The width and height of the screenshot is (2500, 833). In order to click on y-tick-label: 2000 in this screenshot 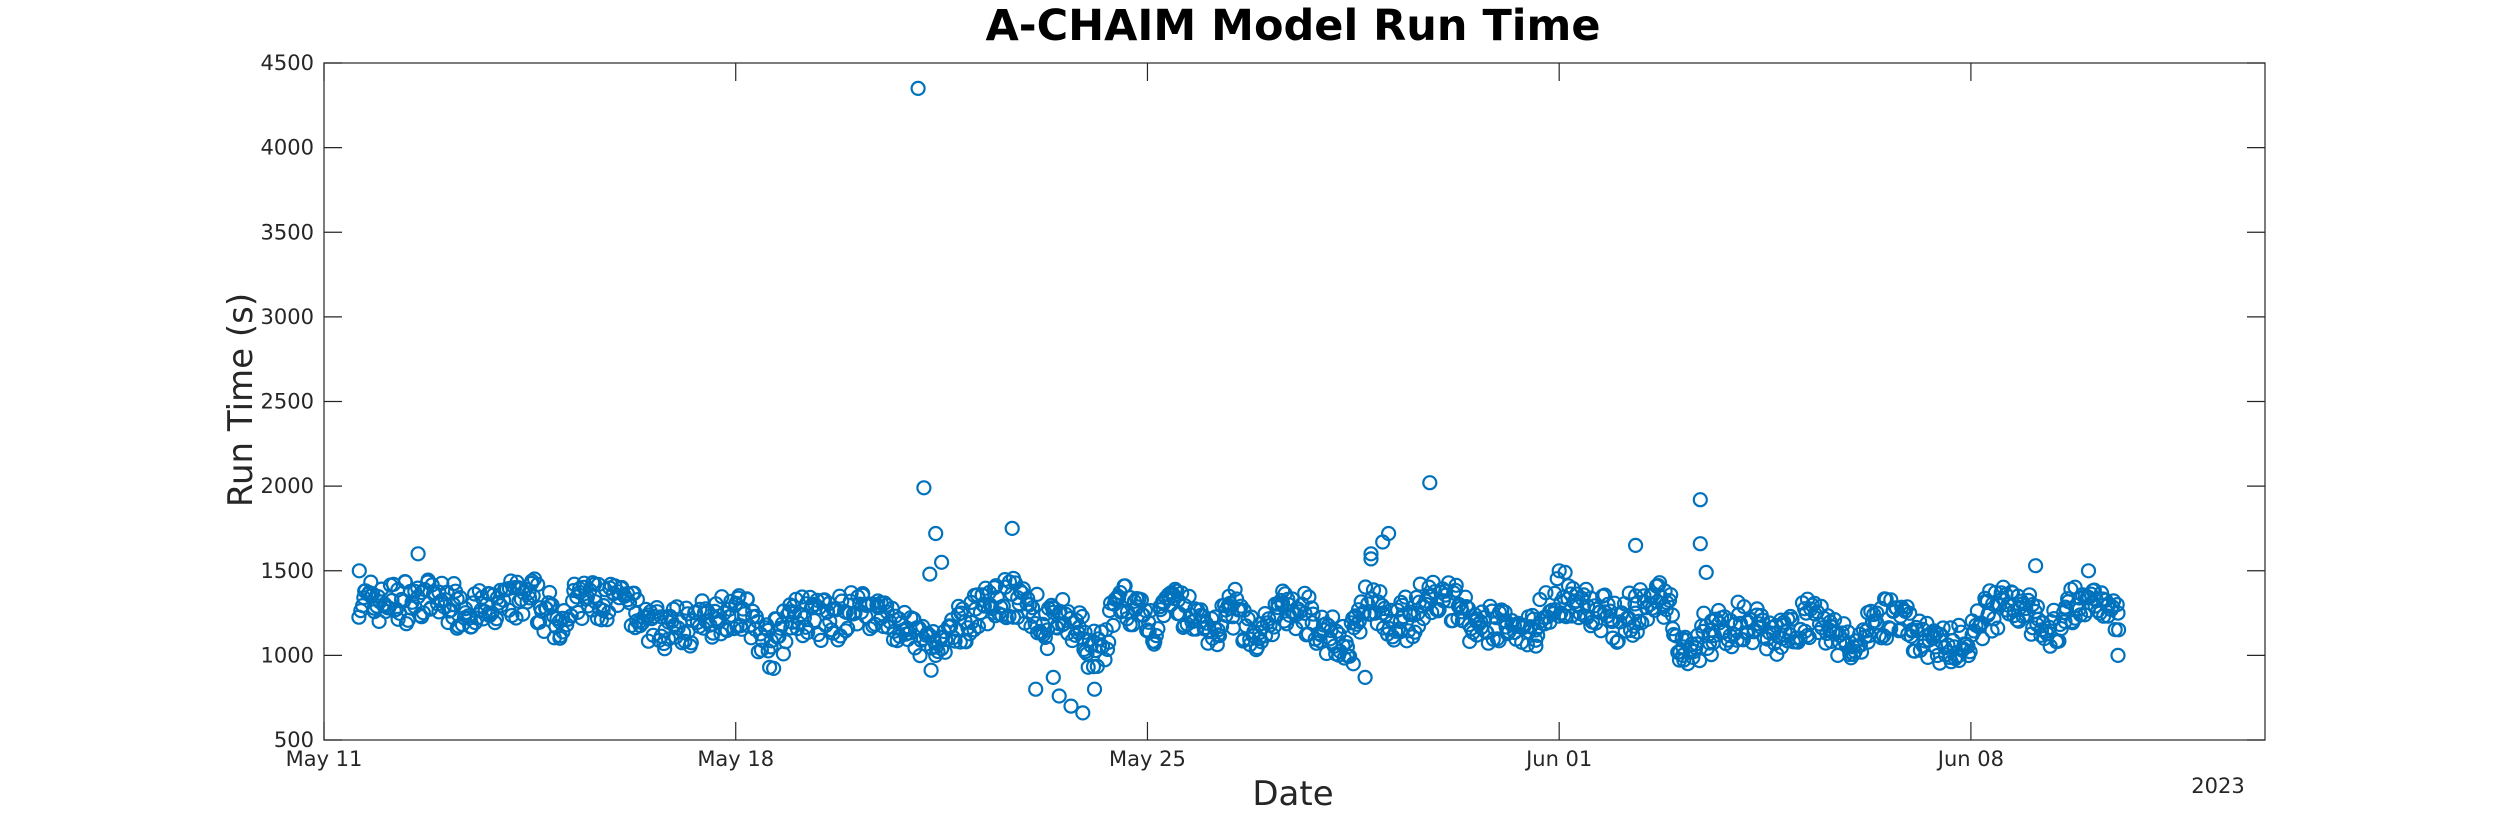, I will do `click(287, 486)`.